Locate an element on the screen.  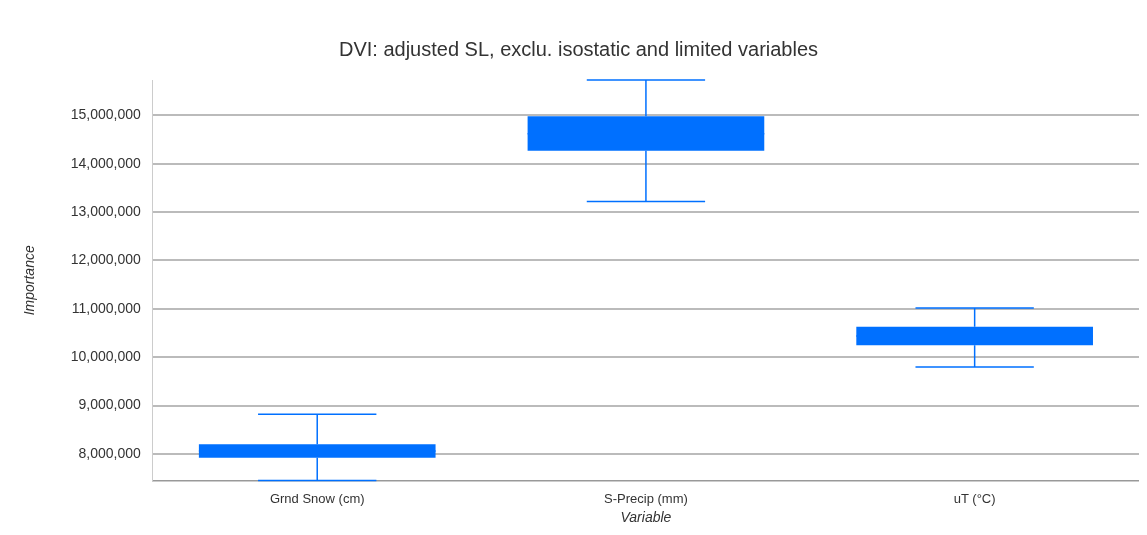
y-axis-title: Importance is located at coordinates (29, 280).